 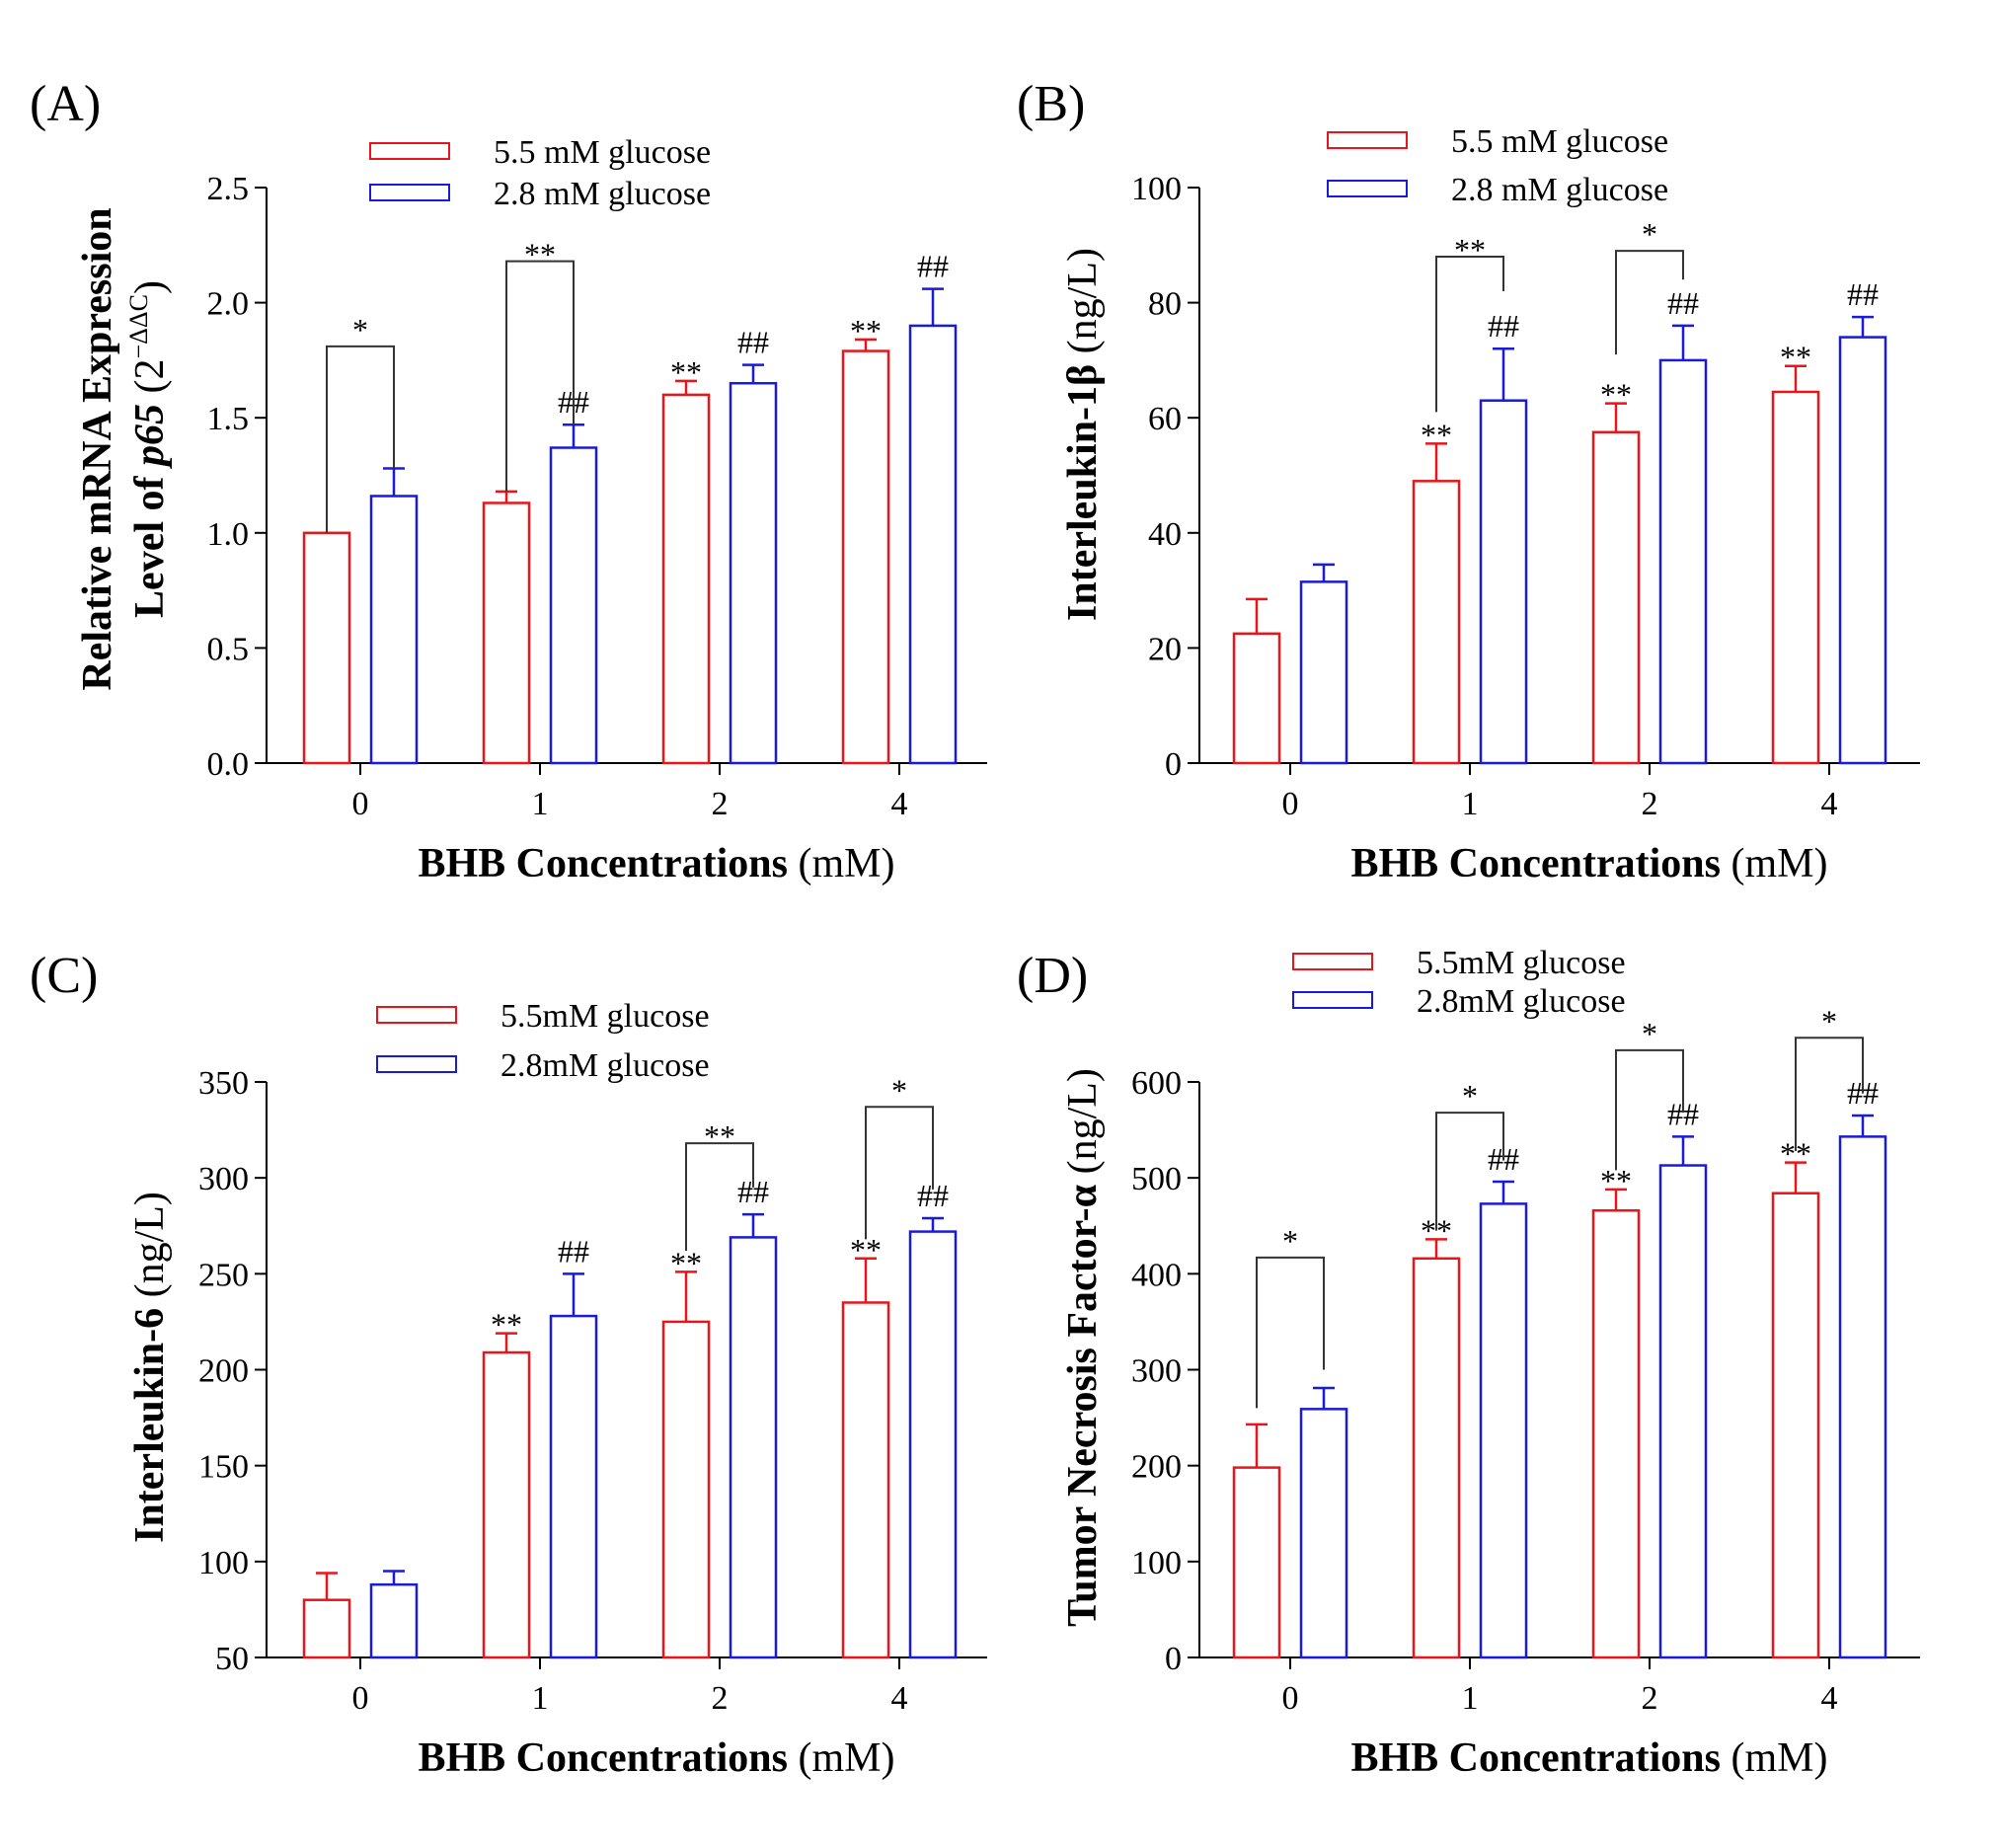 I want to click on y-axis-title: Interleukin-1β (ng/L), so click(x=1083, y=434).